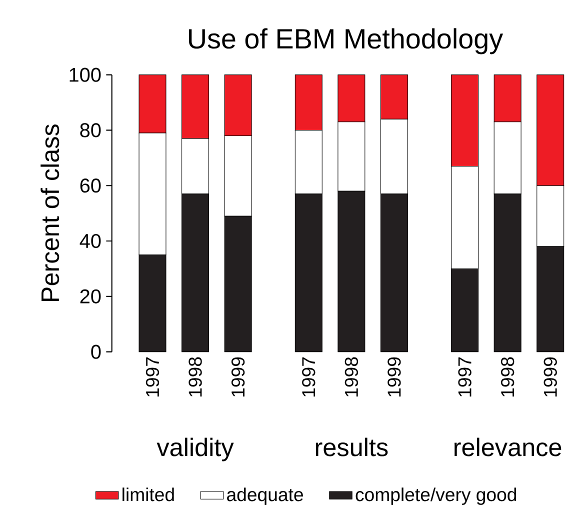  What do you see at coordinates (96, 351) in the screenshot?
I see `y-tick-label: 0` at bounding box center [96, 351].